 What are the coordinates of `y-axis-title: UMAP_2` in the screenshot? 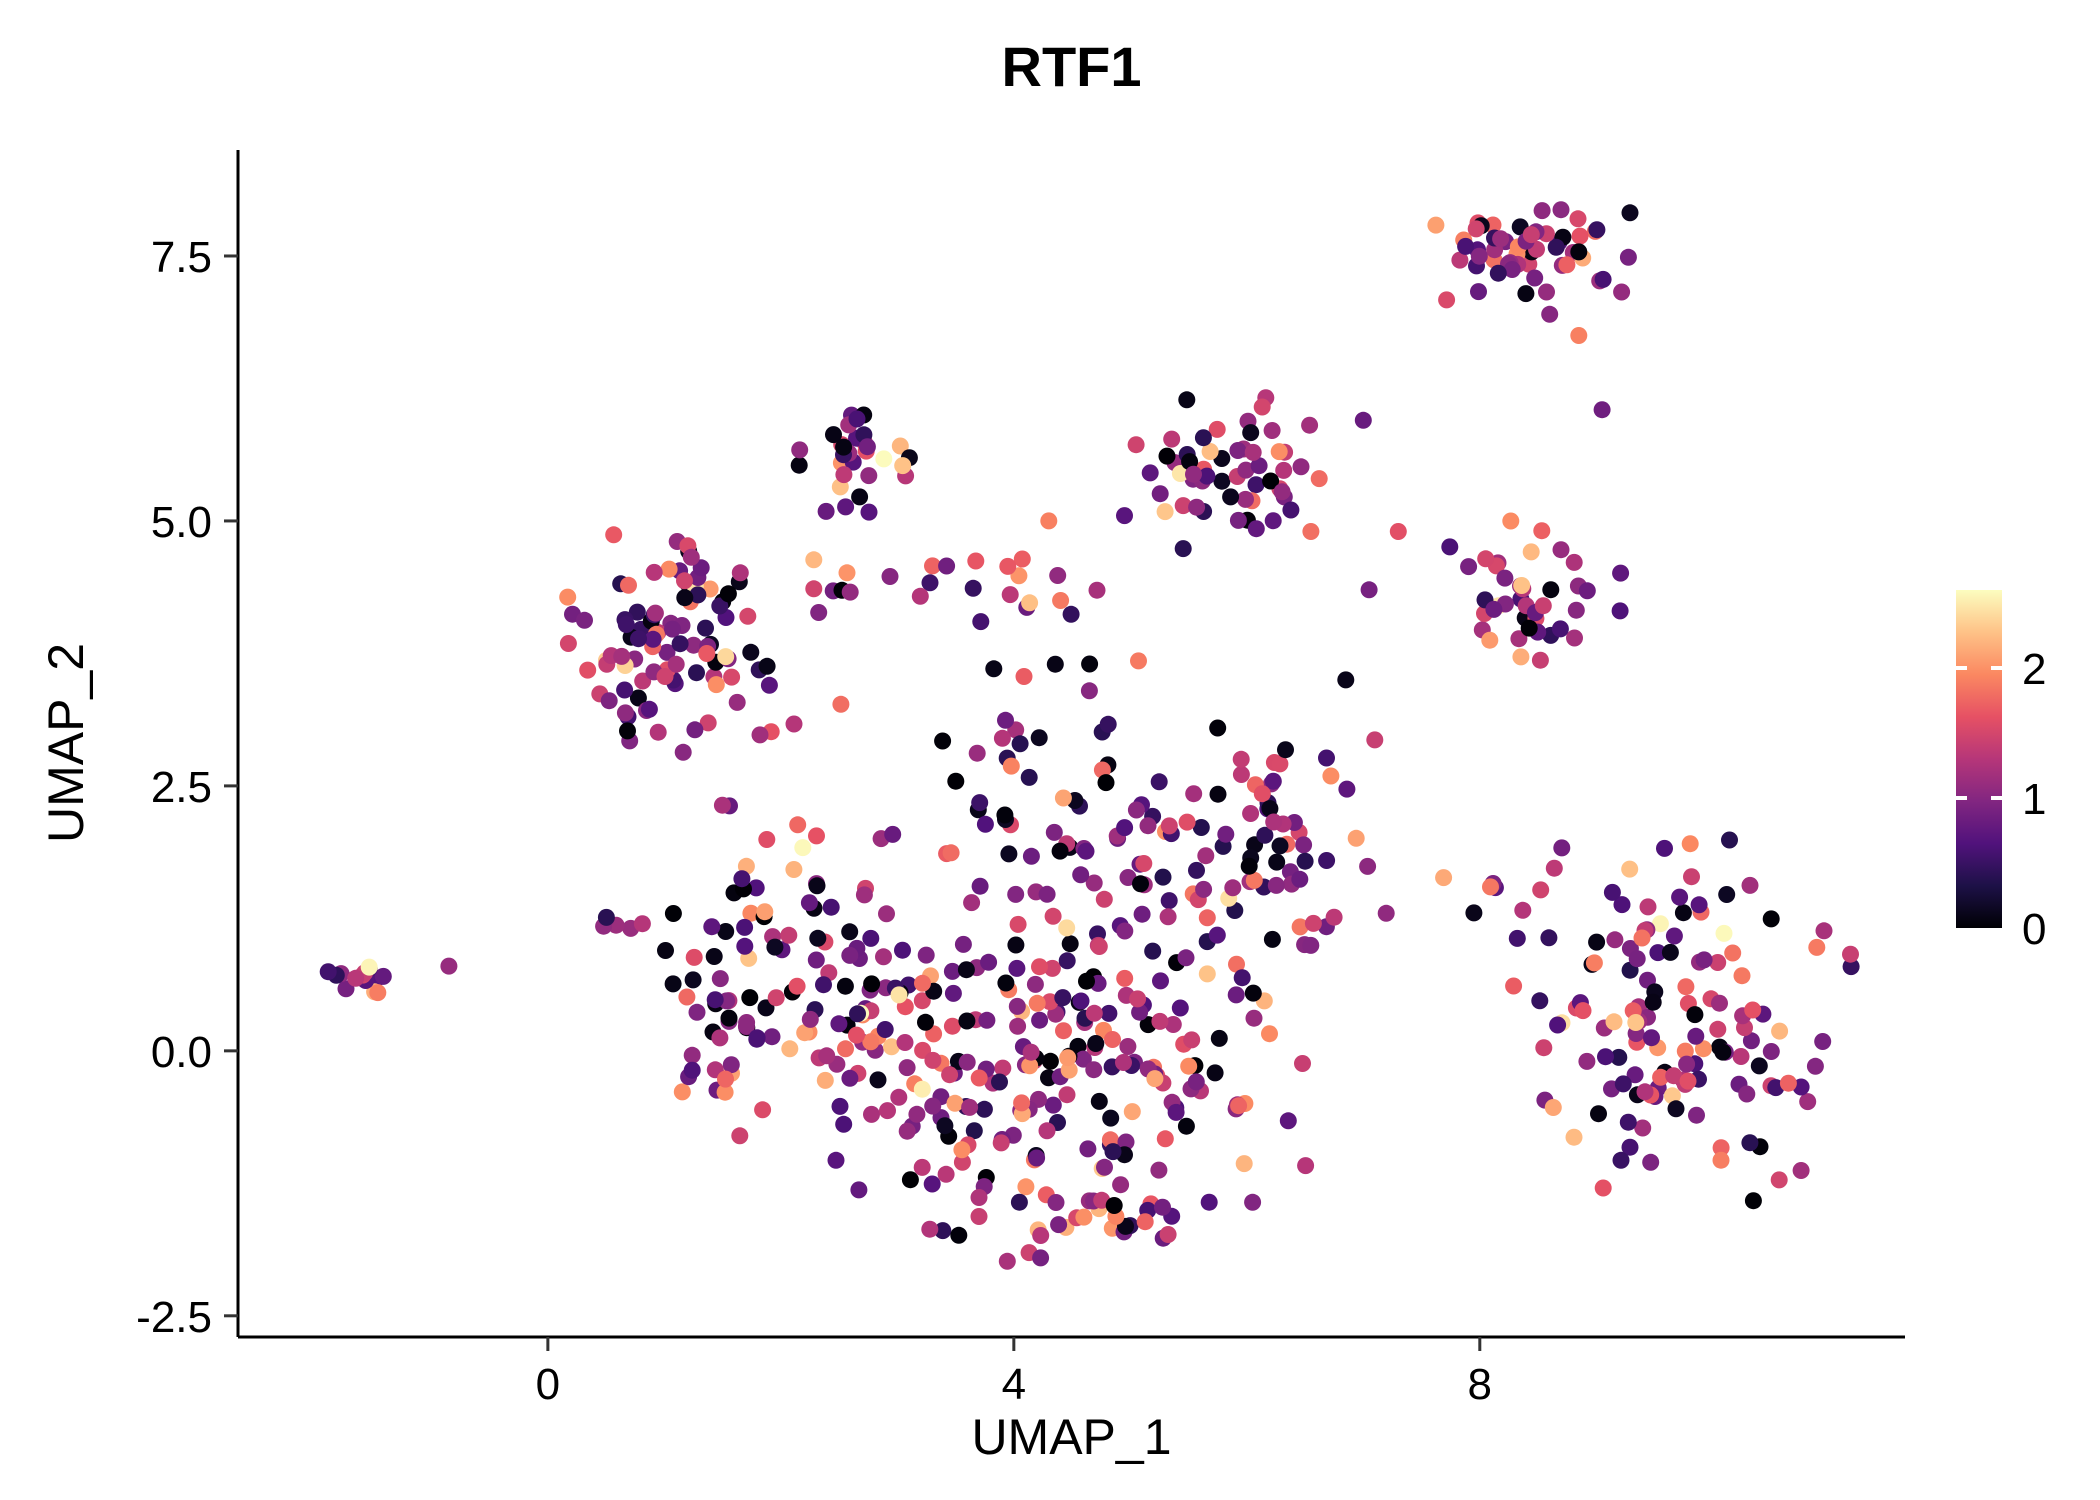 It's located at (66, 743).